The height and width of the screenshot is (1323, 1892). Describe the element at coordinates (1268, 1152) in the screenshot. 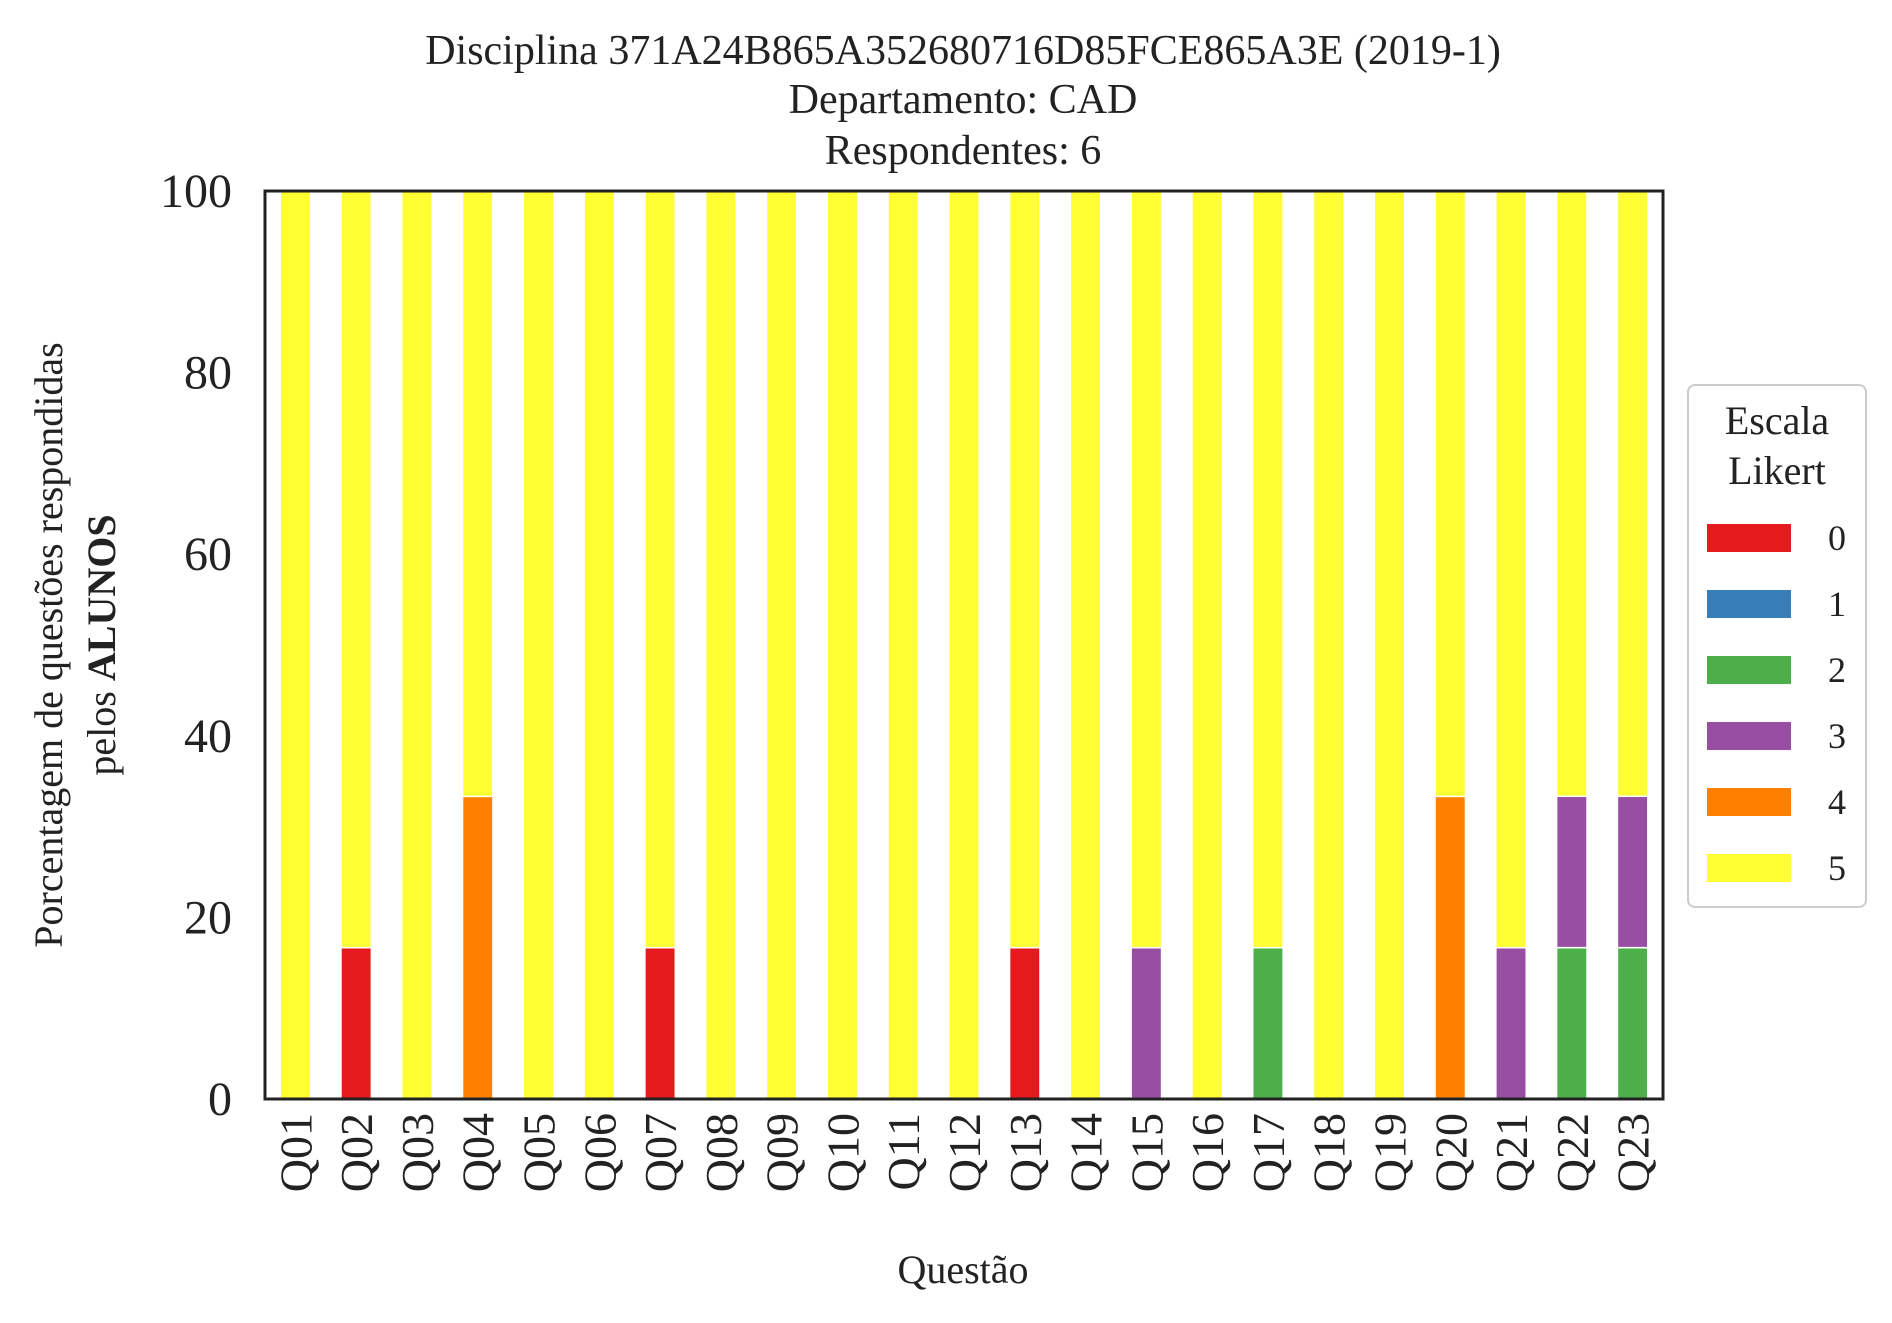

I see `x-tick-label: Q17` at that location.